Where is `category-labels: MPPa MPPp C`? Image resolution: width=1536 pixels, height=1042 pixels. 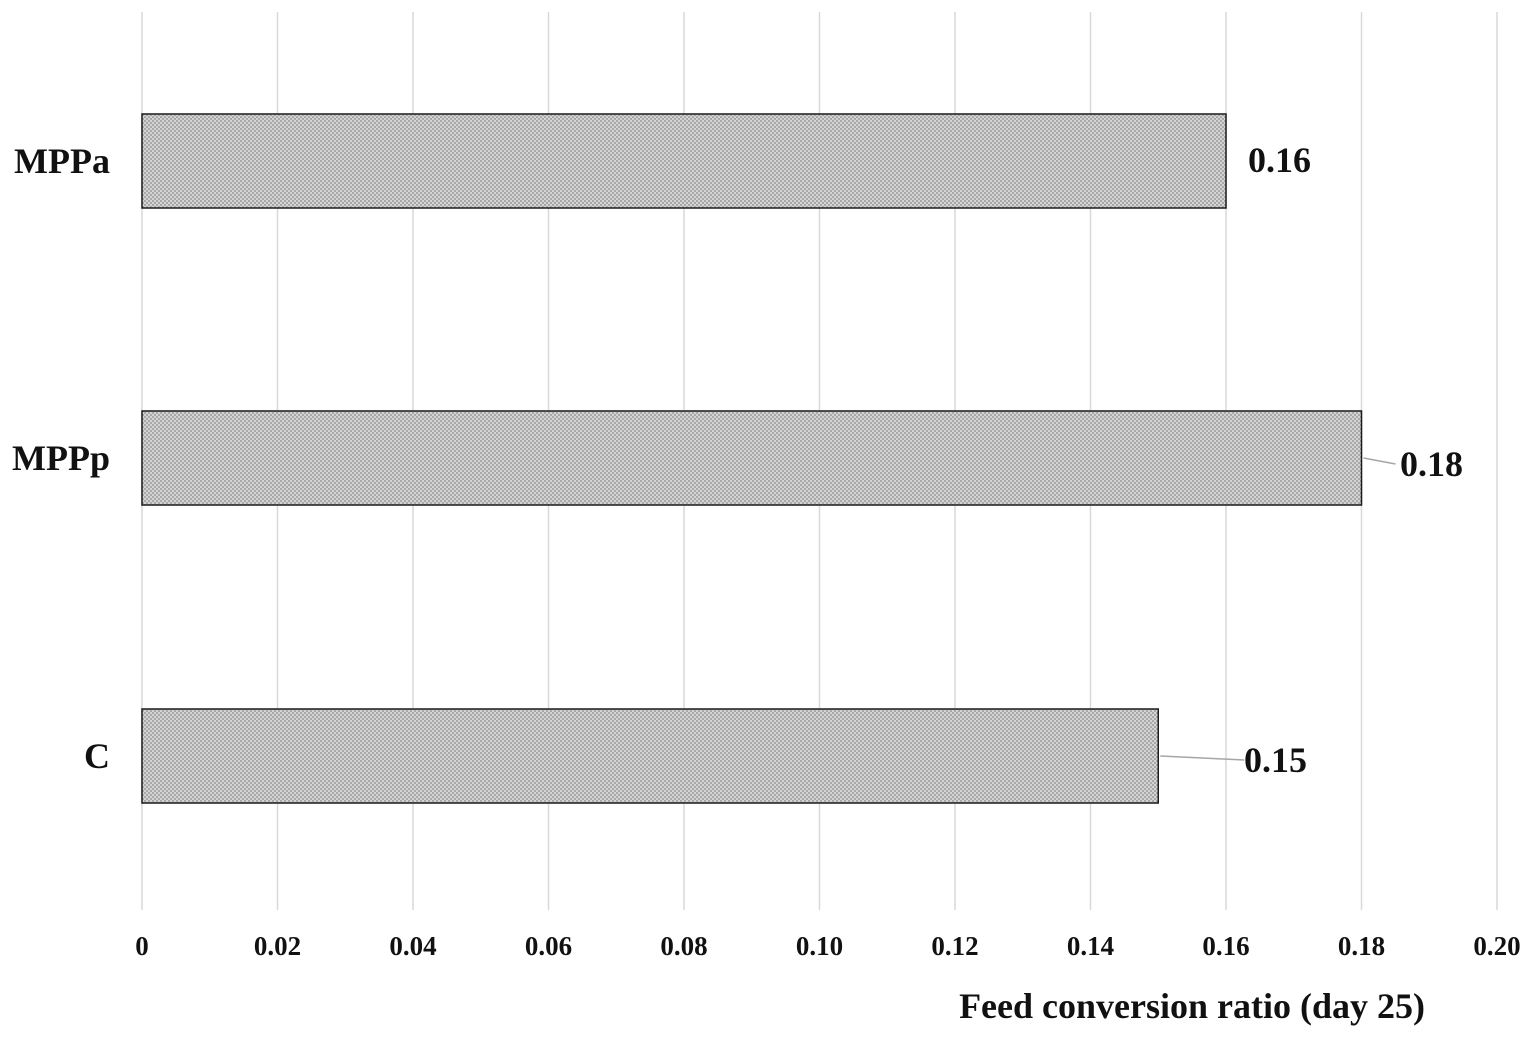
category-labels: MPPa MPPp C is located at coordinates (61, 458).